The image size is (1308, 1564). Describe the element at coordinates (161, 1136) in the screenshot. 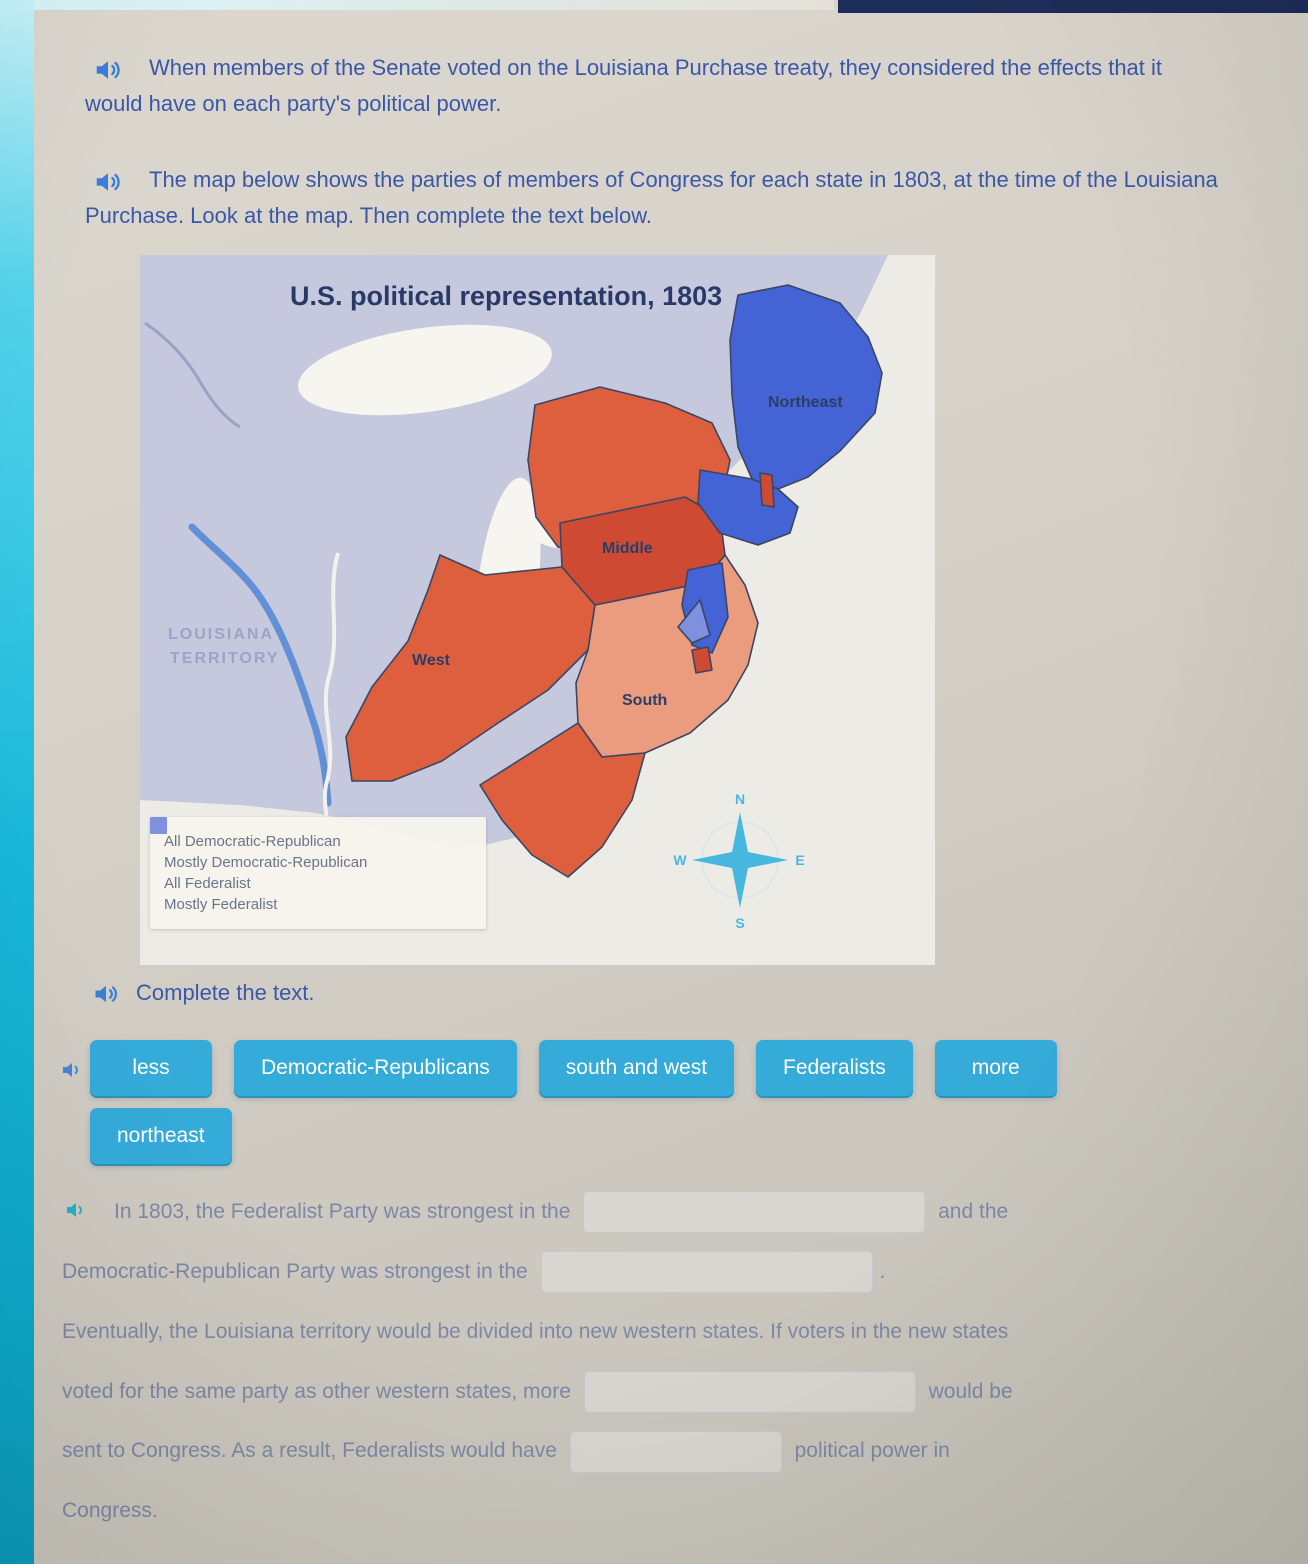

I see `word-tile-northeast: northeast` at that location.